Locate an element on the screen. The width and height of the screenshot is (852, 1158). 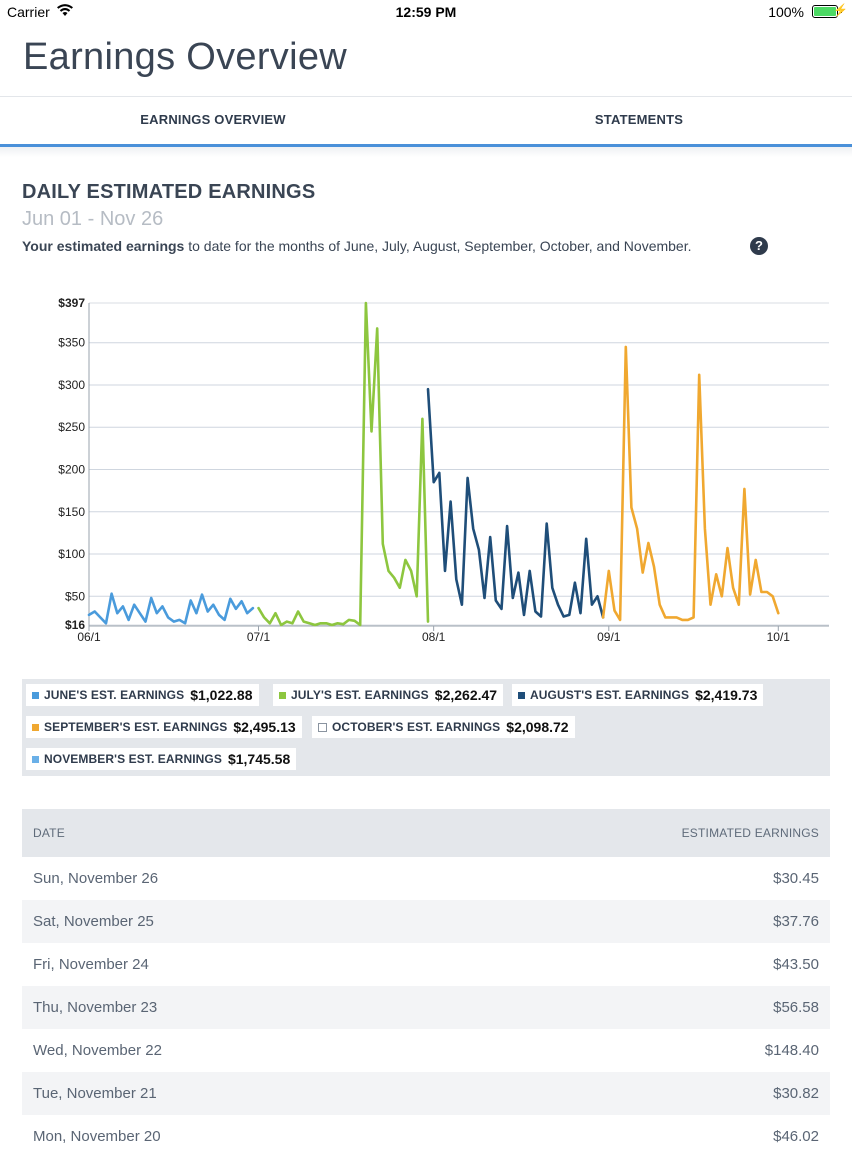
tab-earnings-overview: EARNINGS OVERVIEW is located at coordinates (213, 119).